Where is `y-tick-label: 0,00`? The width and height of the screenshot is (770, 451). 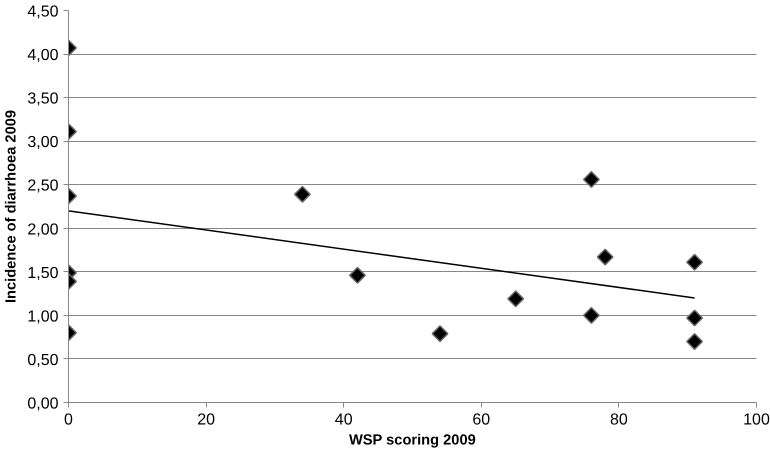 y-tick-label: 0,00 is located at coordinates (43, 404).